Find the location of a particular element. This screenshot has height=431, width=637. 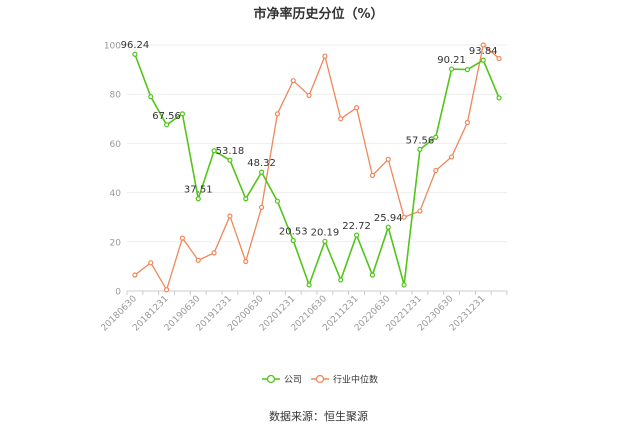

company-data-label: 93.84 is located at coordinates (483, 51).